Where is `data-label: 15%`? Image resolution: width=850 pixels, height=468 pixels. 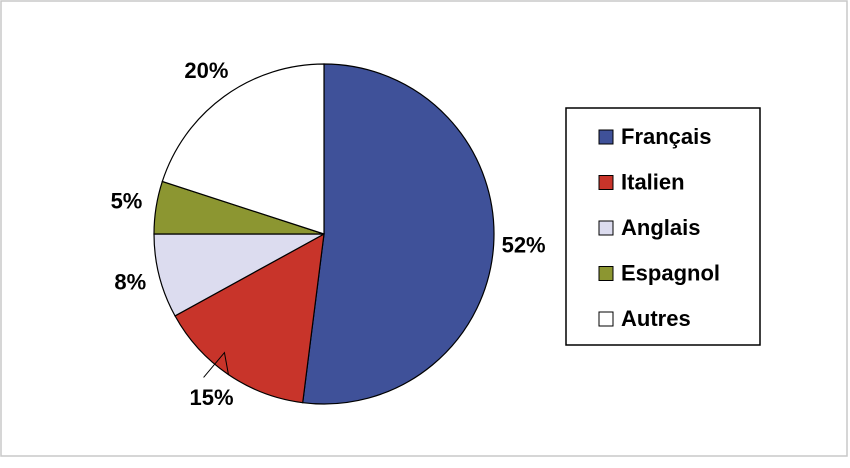
data-label: 15% is located at coordinates (212, 397).